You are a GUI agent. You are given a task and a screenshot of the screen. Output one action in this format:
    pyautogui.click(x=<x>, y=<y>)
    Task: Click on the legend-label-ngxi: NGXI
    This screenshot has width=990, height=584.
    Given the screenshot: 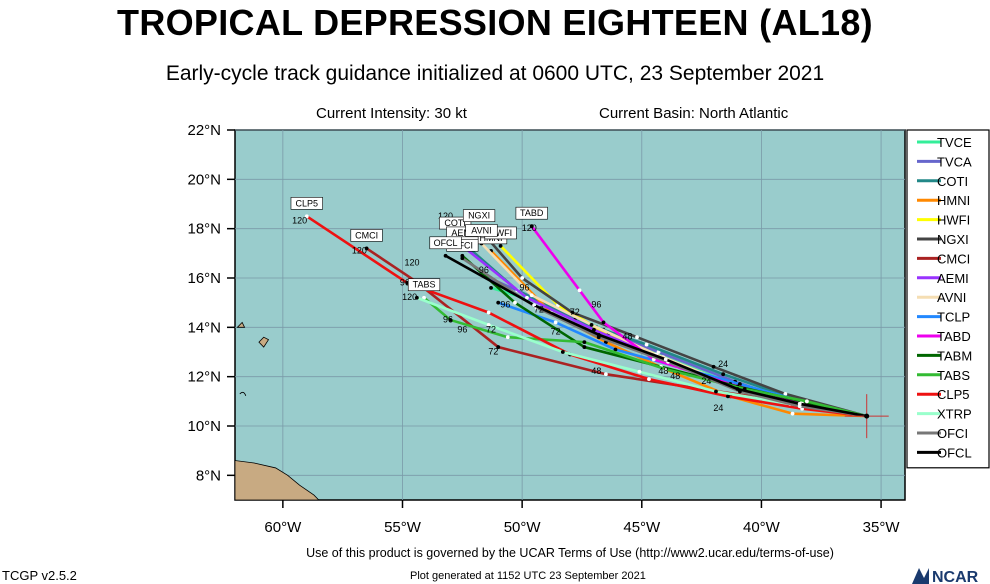 What is the action you would take?
    pyautogui.click(x=953, y=239)
    